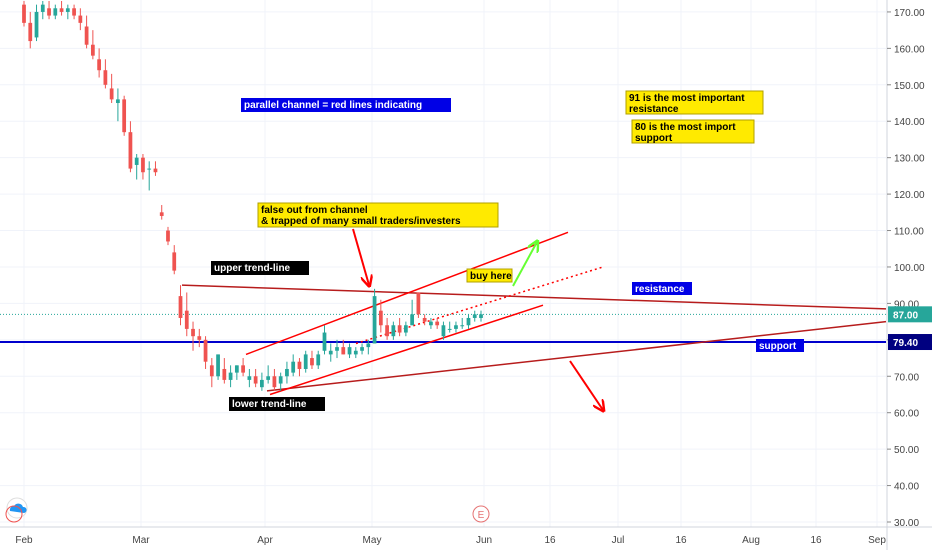 The height and width of the screenshot is (550, 932). Describe the element at coordinates (586, 385) in the screenshot. I see `down-arrow` at that location.